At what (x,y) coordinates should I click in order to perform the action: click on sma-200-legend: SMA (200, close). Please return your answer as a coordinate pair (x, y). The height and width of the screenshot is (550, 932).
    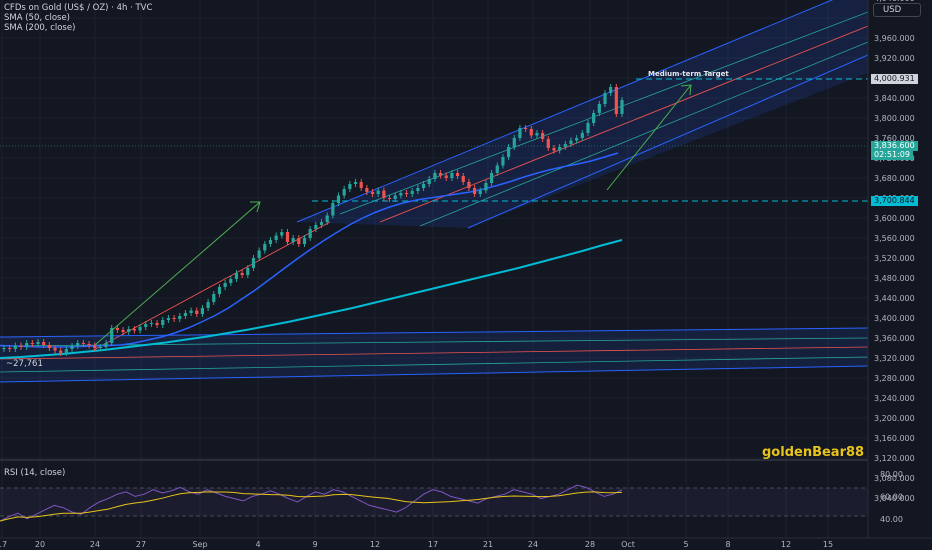
    Looking at the image, I should click on (40, 28).